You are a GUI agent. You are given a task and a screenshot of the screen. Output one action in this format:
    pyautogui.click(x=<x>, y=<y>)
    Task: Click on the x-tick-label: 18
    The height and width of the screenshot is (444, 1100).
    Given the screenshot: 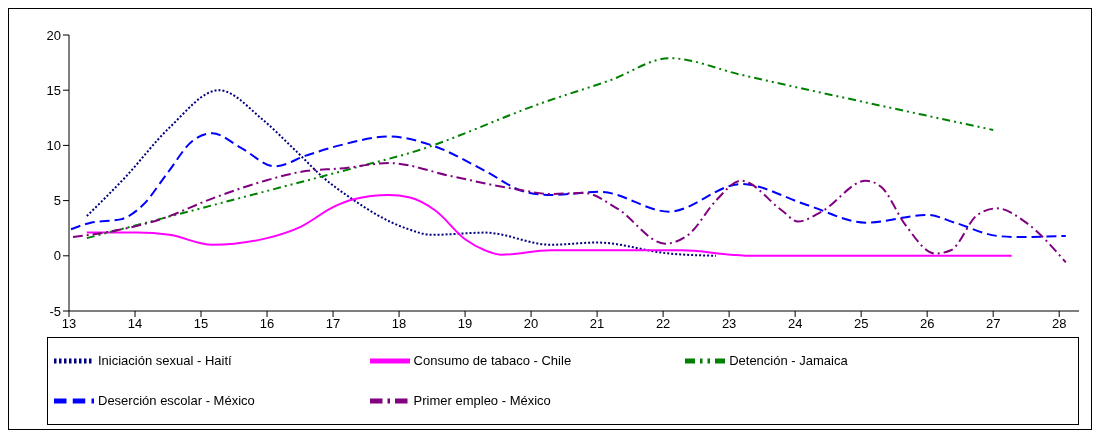 What is the action you would take?
    pyautogui.click(x=399, y=324)
    